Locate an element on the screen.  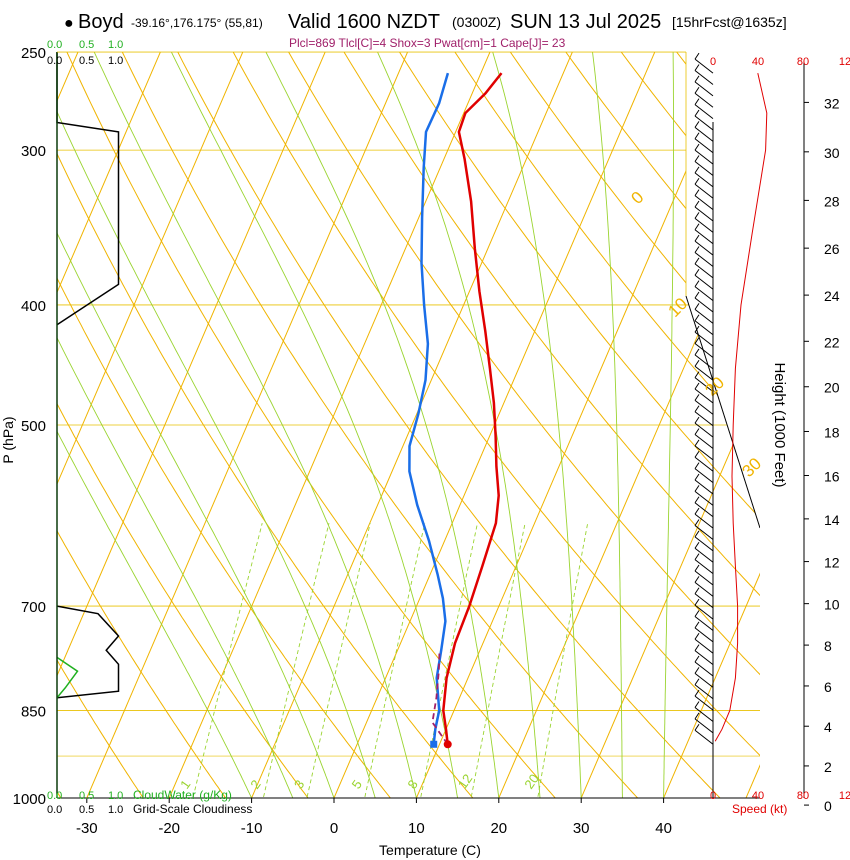
cloud-cover-upper is located at coordinates (88, 189).